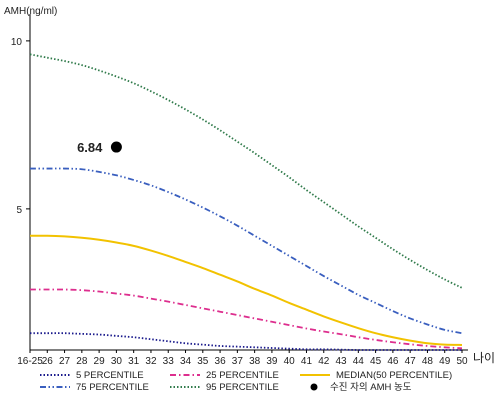  What do you see at coordinates (17, 42) in the screenshot?
I see `y-tick-label: 10` at bounding box center [17, 42].